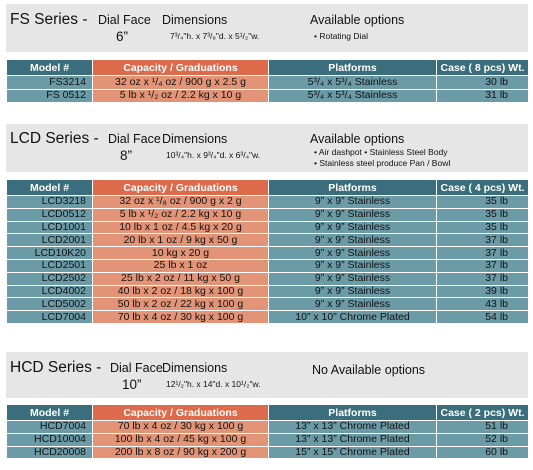 The height and width of the screenshot is (470, 533). What do you see at coordinates (180, 253) in the screenshot?
I see `capacity-cell: 10 kg x 20 g` at bounding box center [180, 253].